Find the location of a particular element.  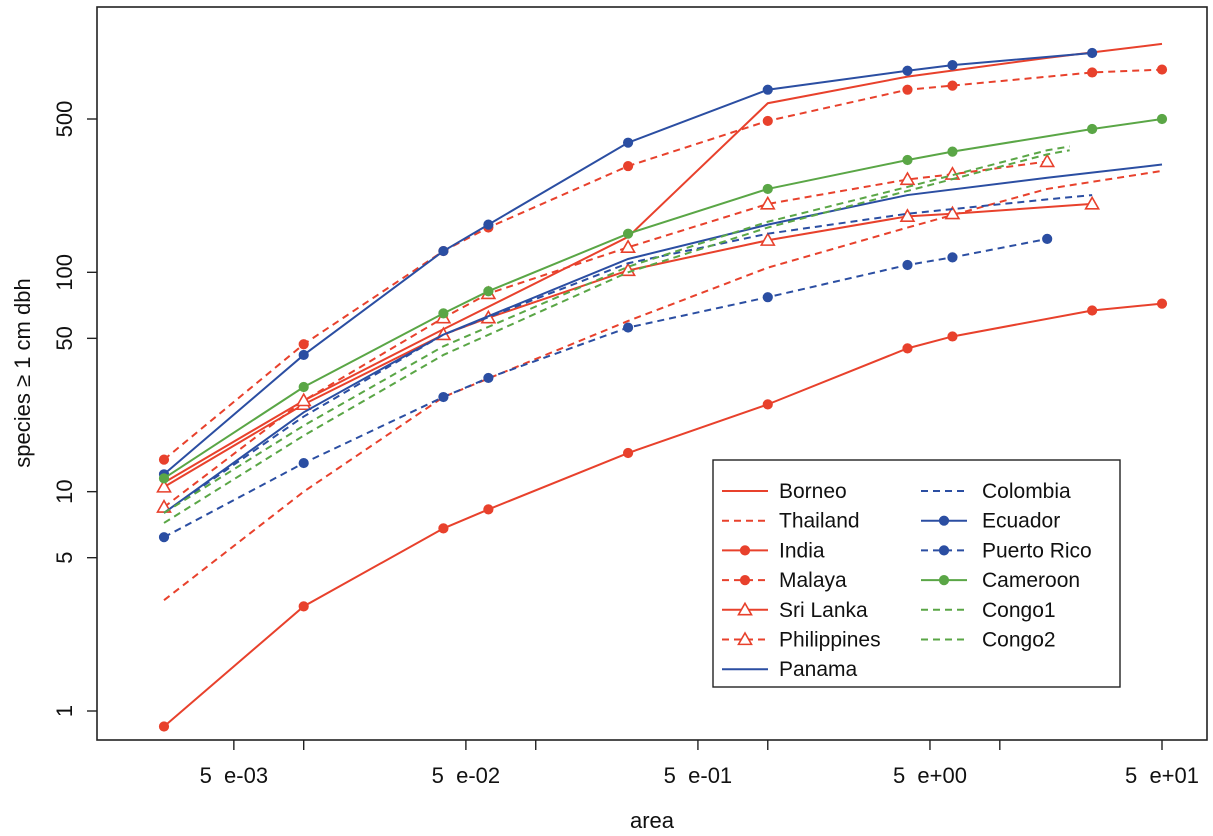

legend-item: Thailand is located at coordinates (791, 521).